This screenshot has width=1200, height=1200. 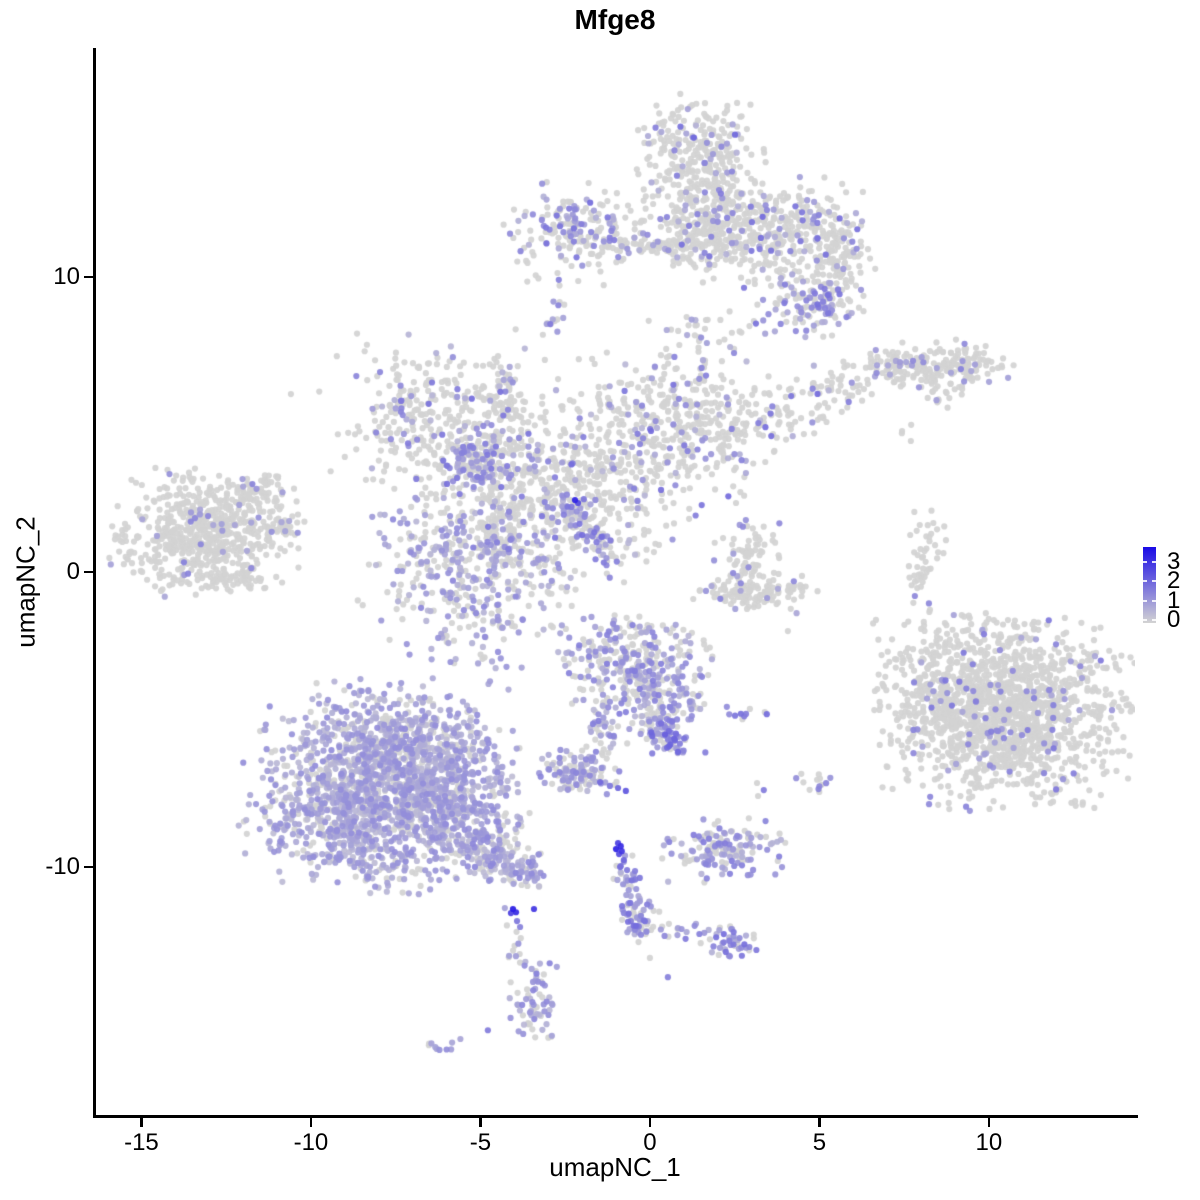 What do you see at coordinates (94, 583) in the screenshot?
I see `y-axis-line` at bounding box center [94, 583].